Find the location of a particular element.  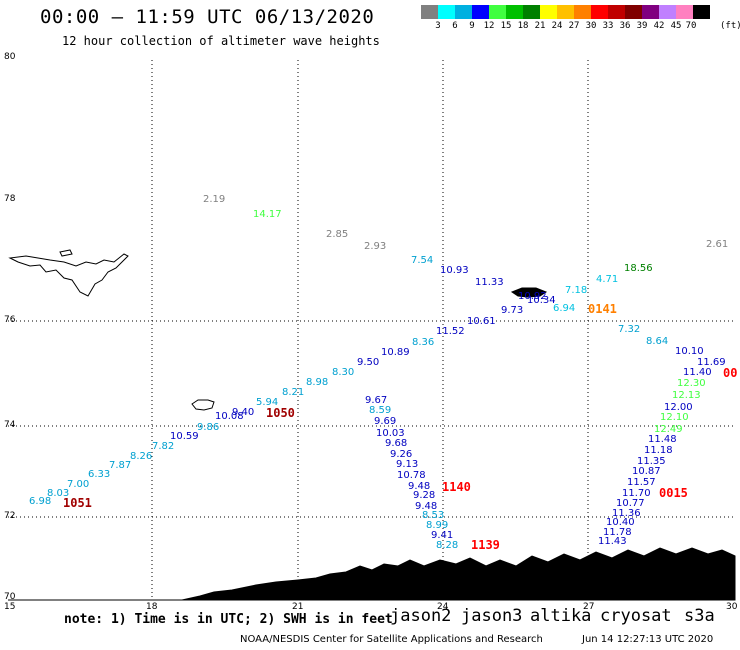

wave-height-value: 10.34 is located at coordinates (541, 300).